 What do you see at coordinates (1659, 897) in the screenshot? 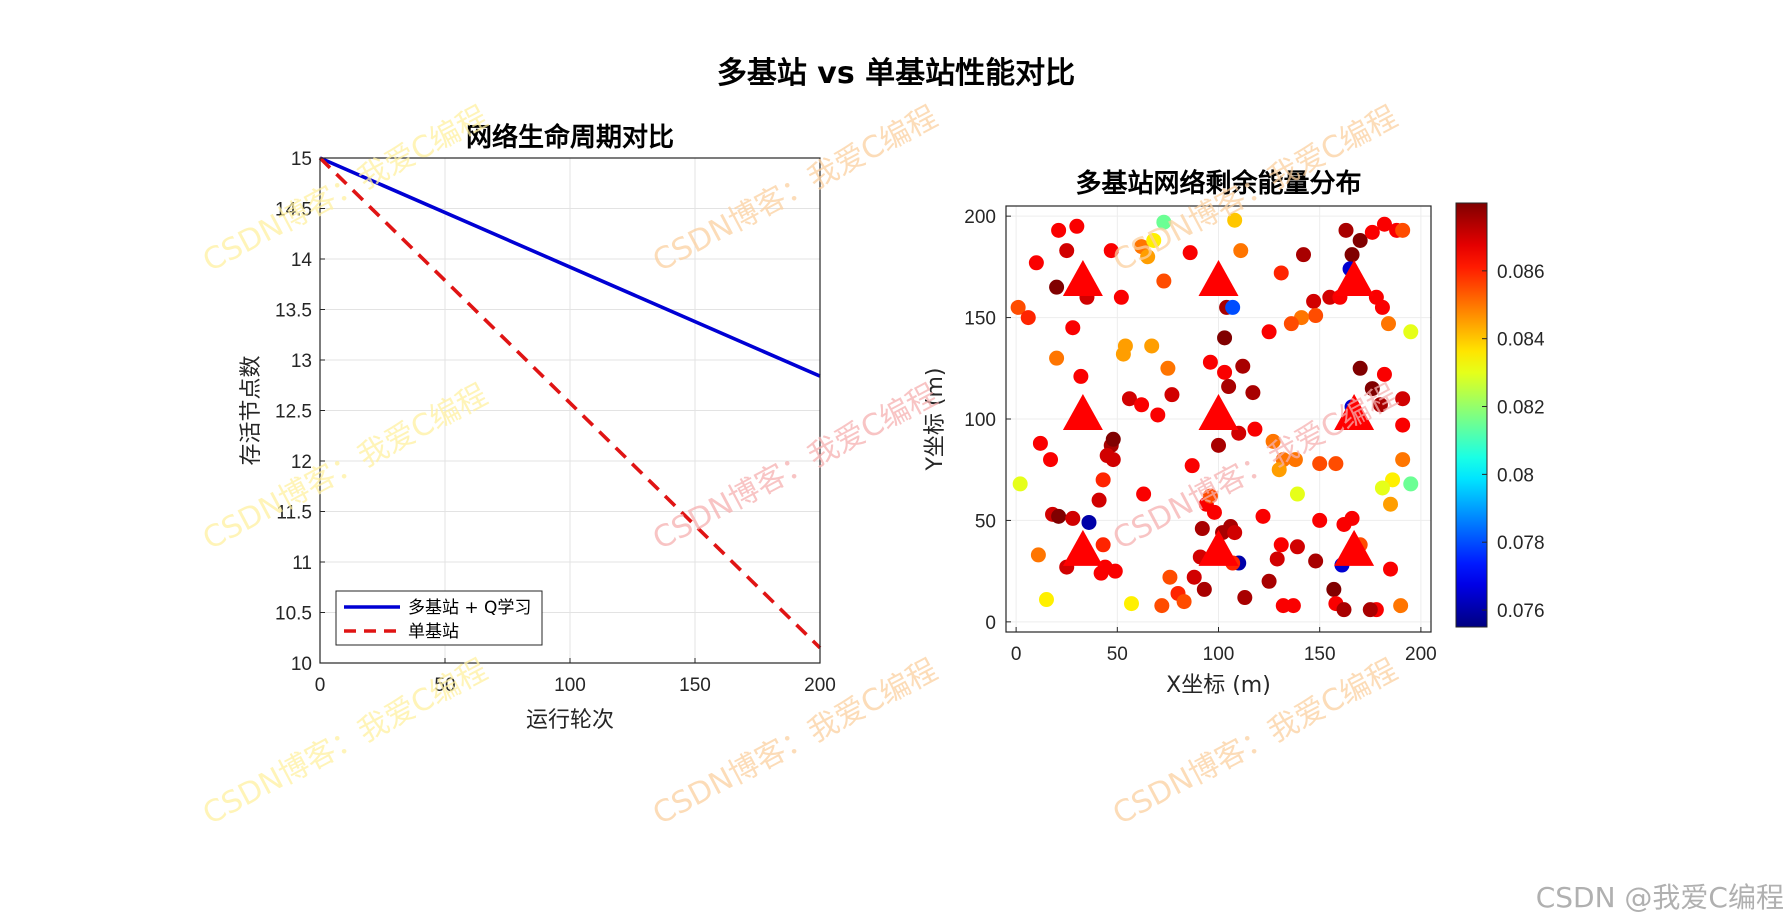
I see `credit-label: CSDN @我爱C编程` at bounding box center [1659, 897].